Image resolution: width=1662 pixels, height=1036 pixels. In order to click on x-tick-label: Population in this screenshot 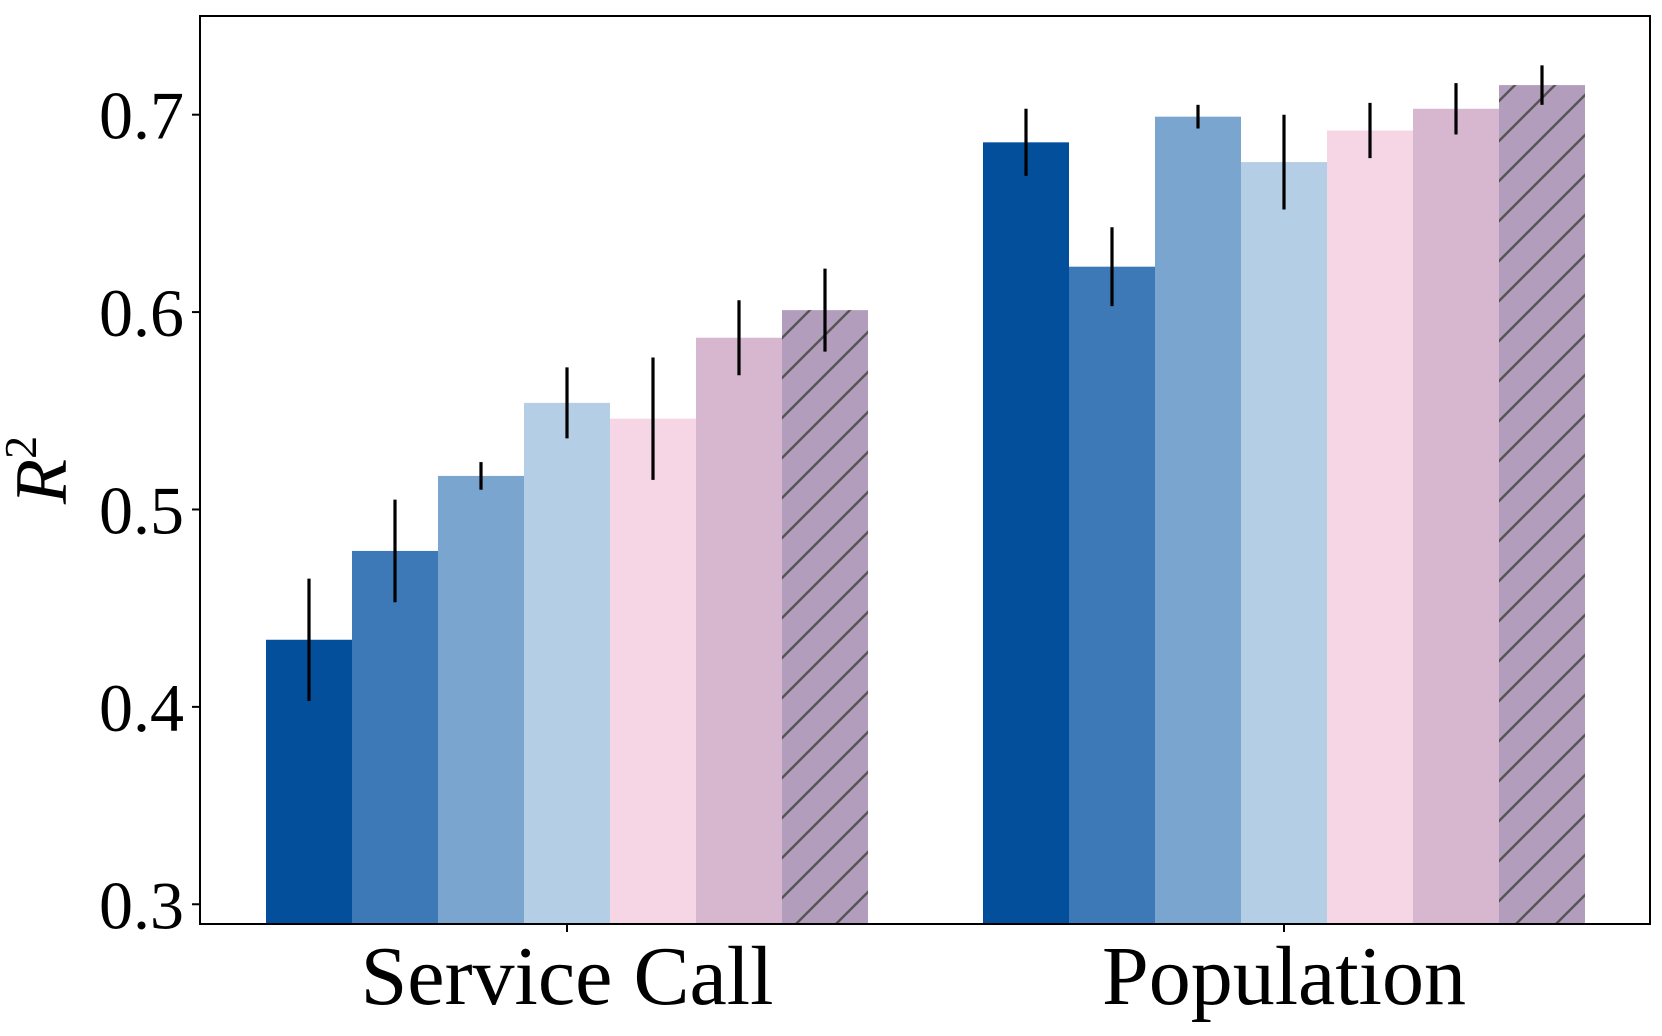, I will do `click(1284, 976)`.